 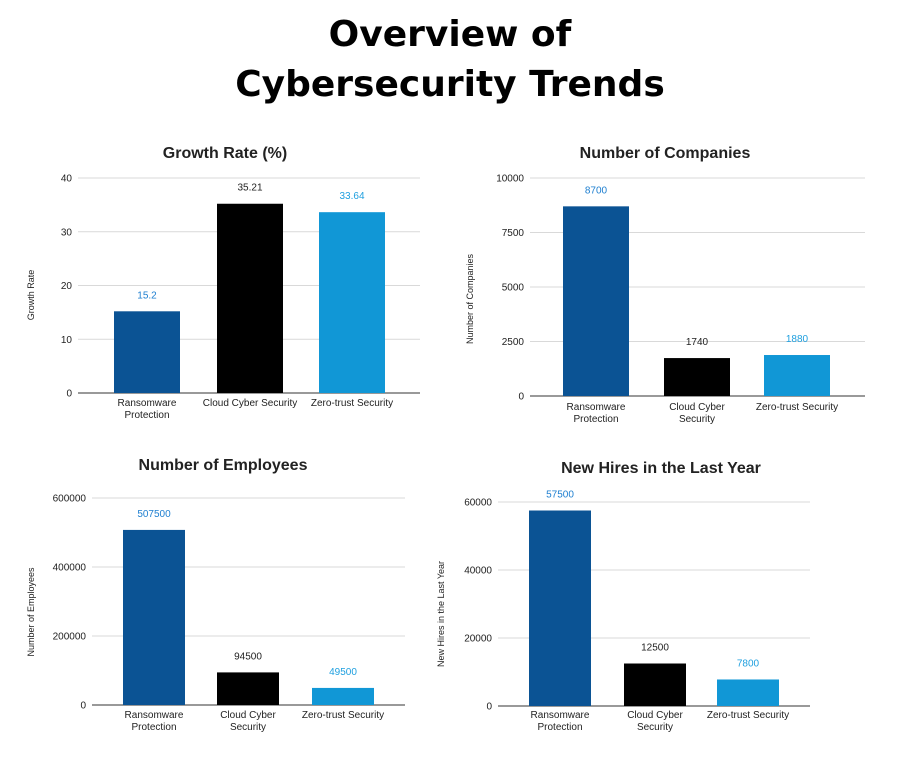 I want to click on data-label: 12500, so click(x=655, y=648).